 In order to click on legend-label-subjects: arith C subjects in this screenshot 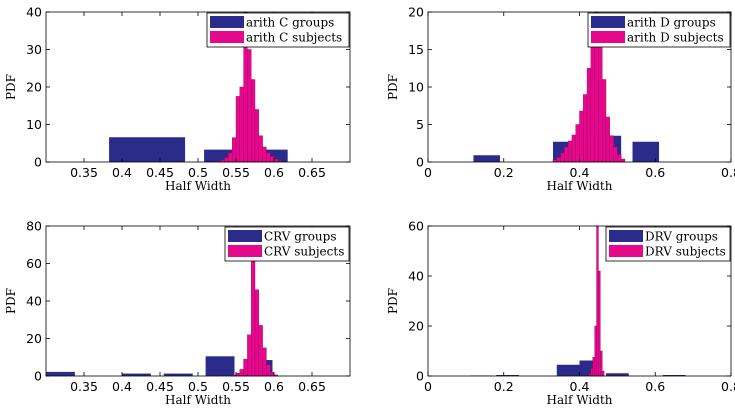, I will do `click(294, 38)`.